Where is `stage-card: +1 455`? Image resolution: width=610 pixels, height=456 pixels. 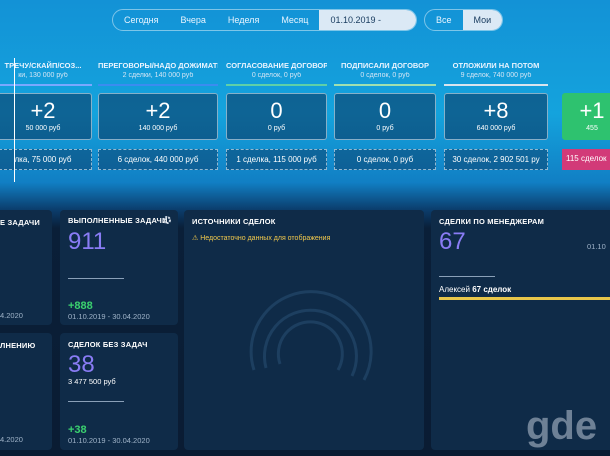
stage-card: +1 455 is located at coordinates (586, 116).